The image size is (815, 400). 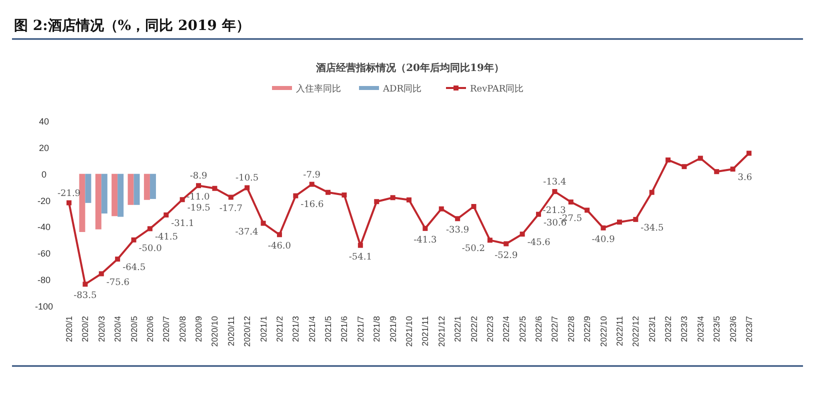 What do you see at coordinates (311, 329) in the screenshot?
I see `x-tick-label: 2021/4` at bounding box center [311, 329].